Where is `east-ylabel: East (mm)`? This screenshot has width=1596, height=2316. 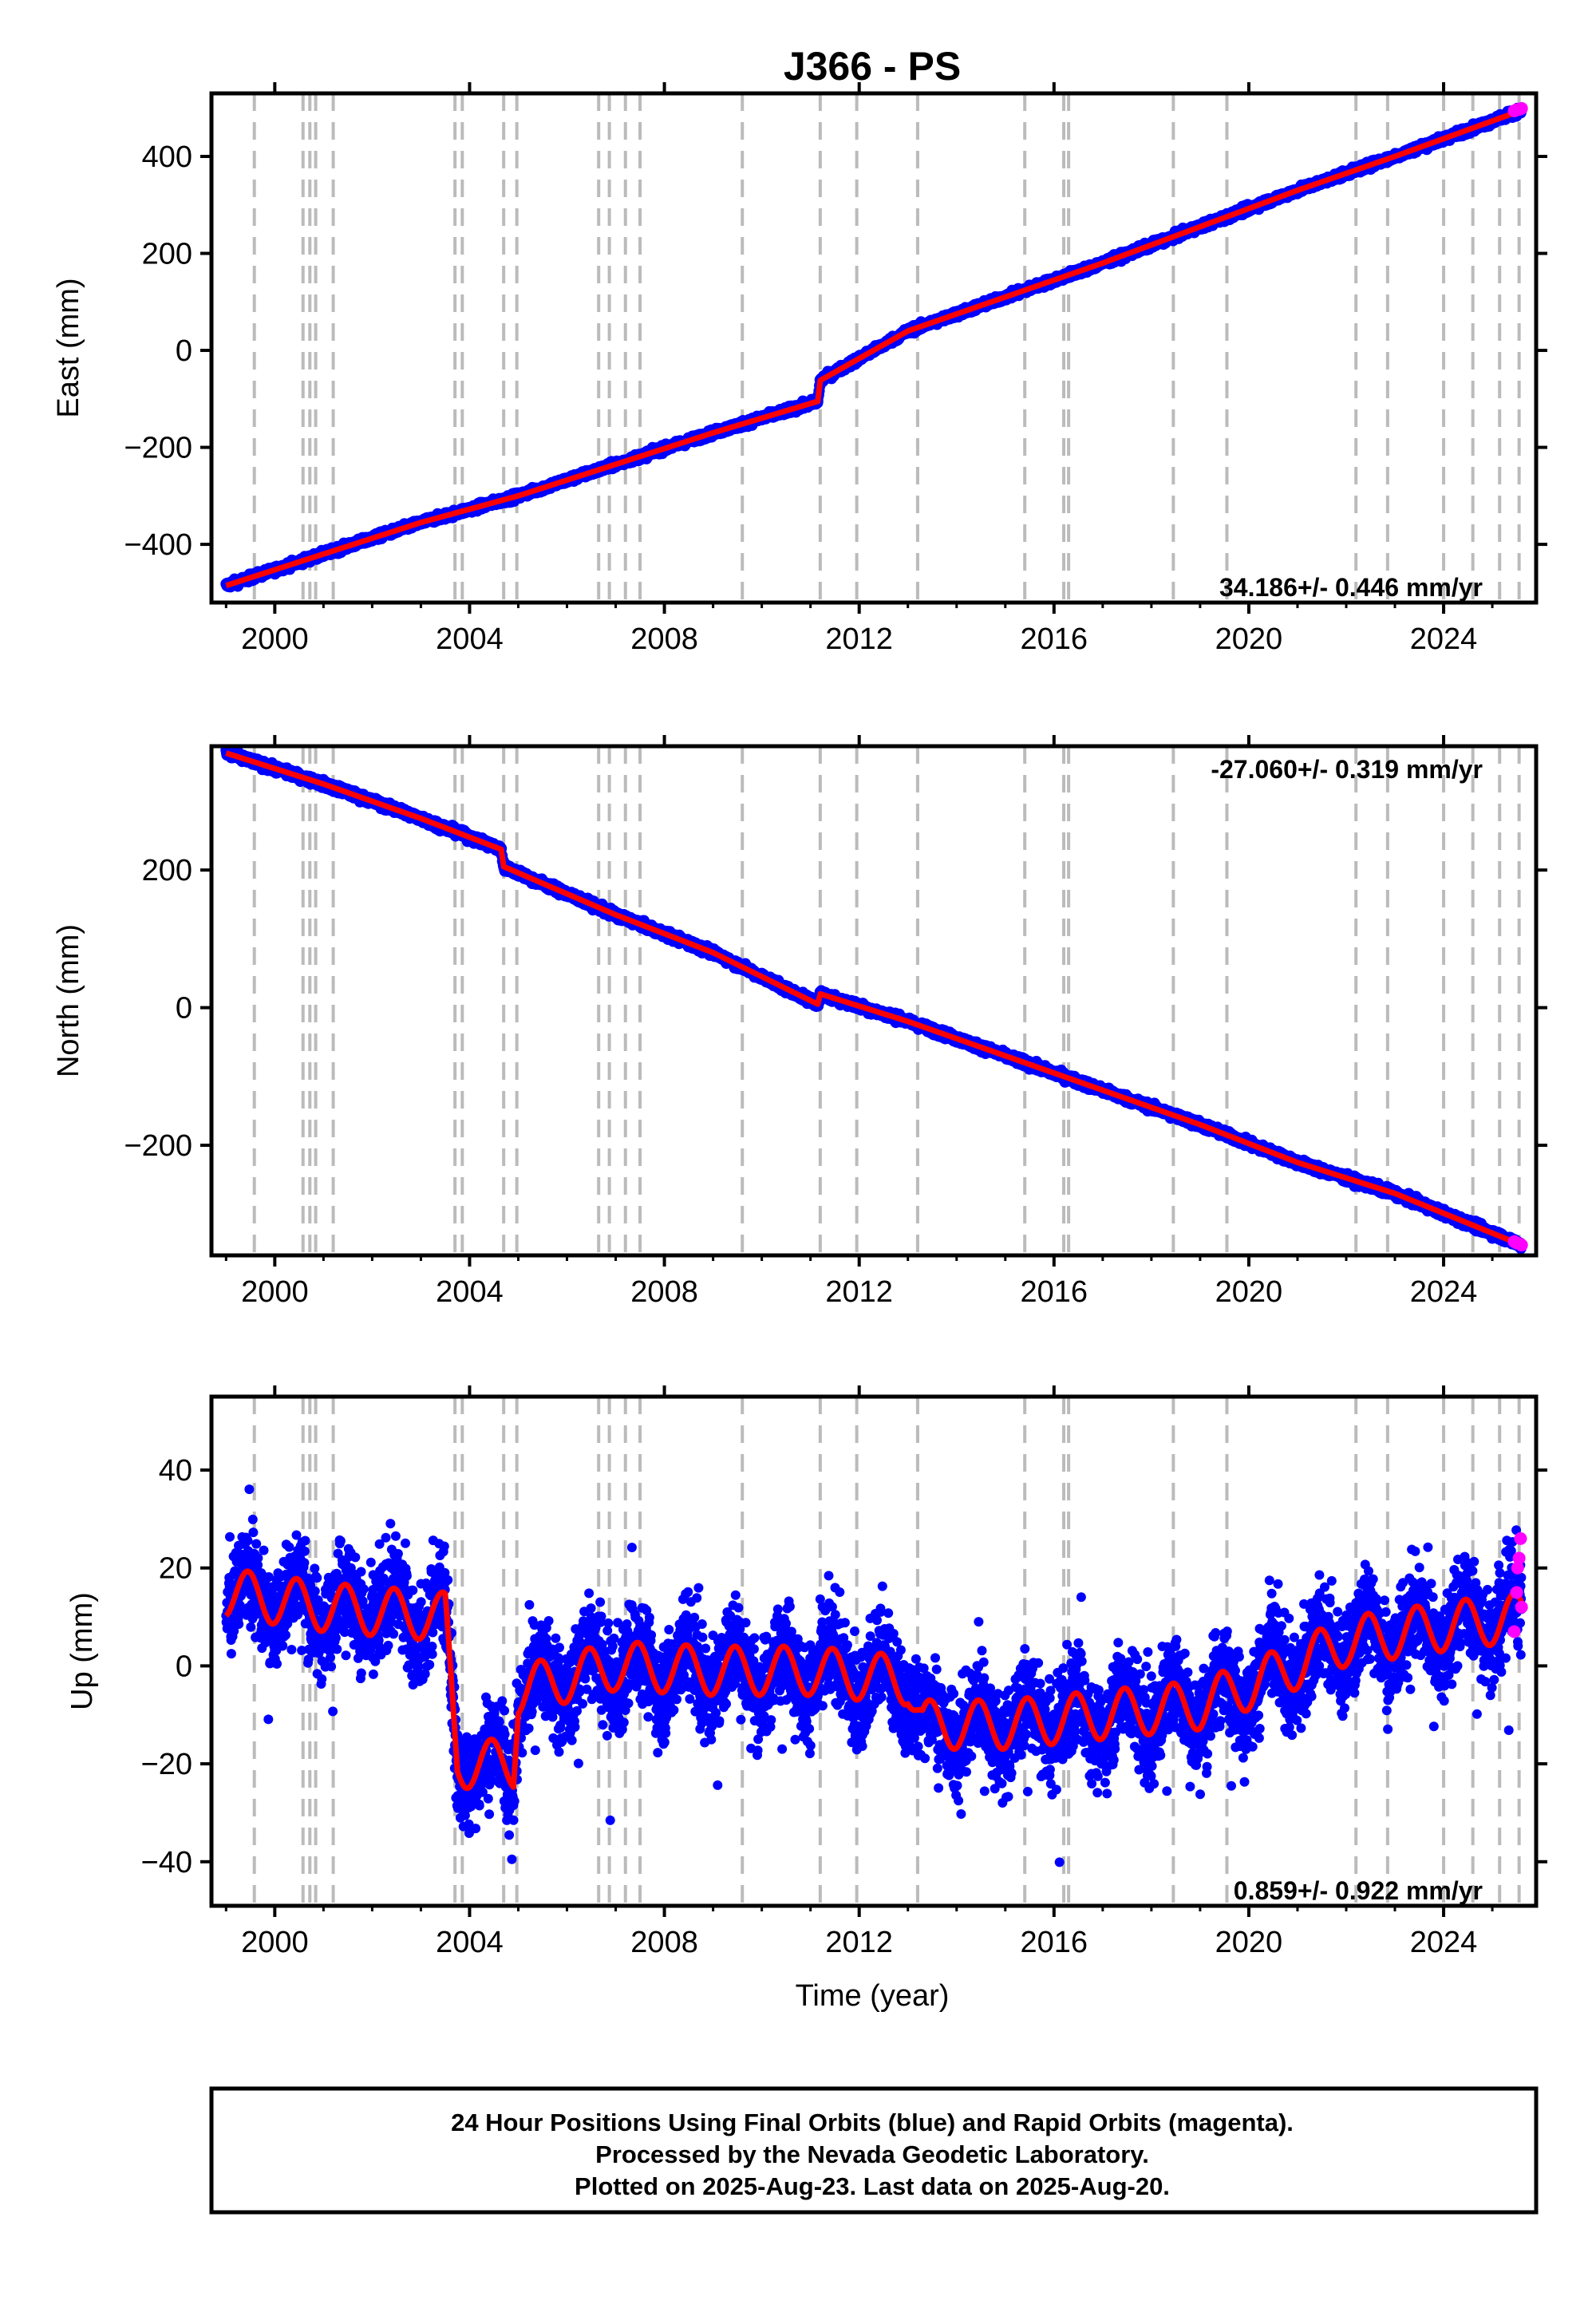 east-ylabel: East (mm) is located at coordinates (68, 347).